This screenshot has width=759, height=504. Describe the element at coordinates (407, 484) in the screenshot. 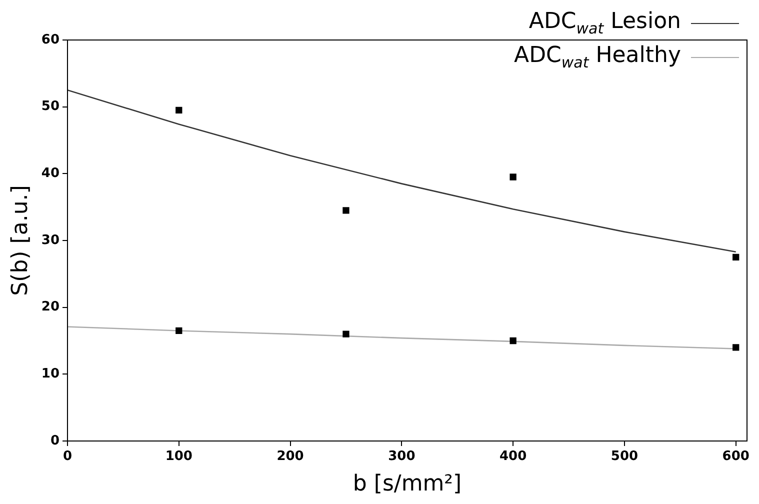

I see `x-axis-title: b [s/mm²]` at that location.